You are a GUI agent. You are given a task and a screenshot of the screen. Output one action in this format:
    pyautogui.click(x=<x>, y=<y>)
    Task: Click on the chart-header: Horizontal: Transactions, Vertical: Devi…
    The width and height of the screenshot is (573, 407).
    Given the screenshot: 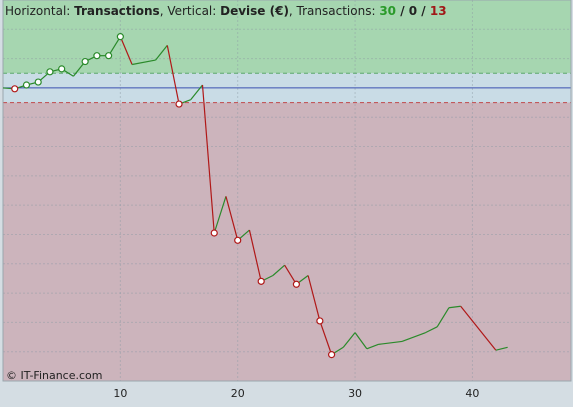 What is the action you would take?
    pyautogui.click(x=226, y=11)
    